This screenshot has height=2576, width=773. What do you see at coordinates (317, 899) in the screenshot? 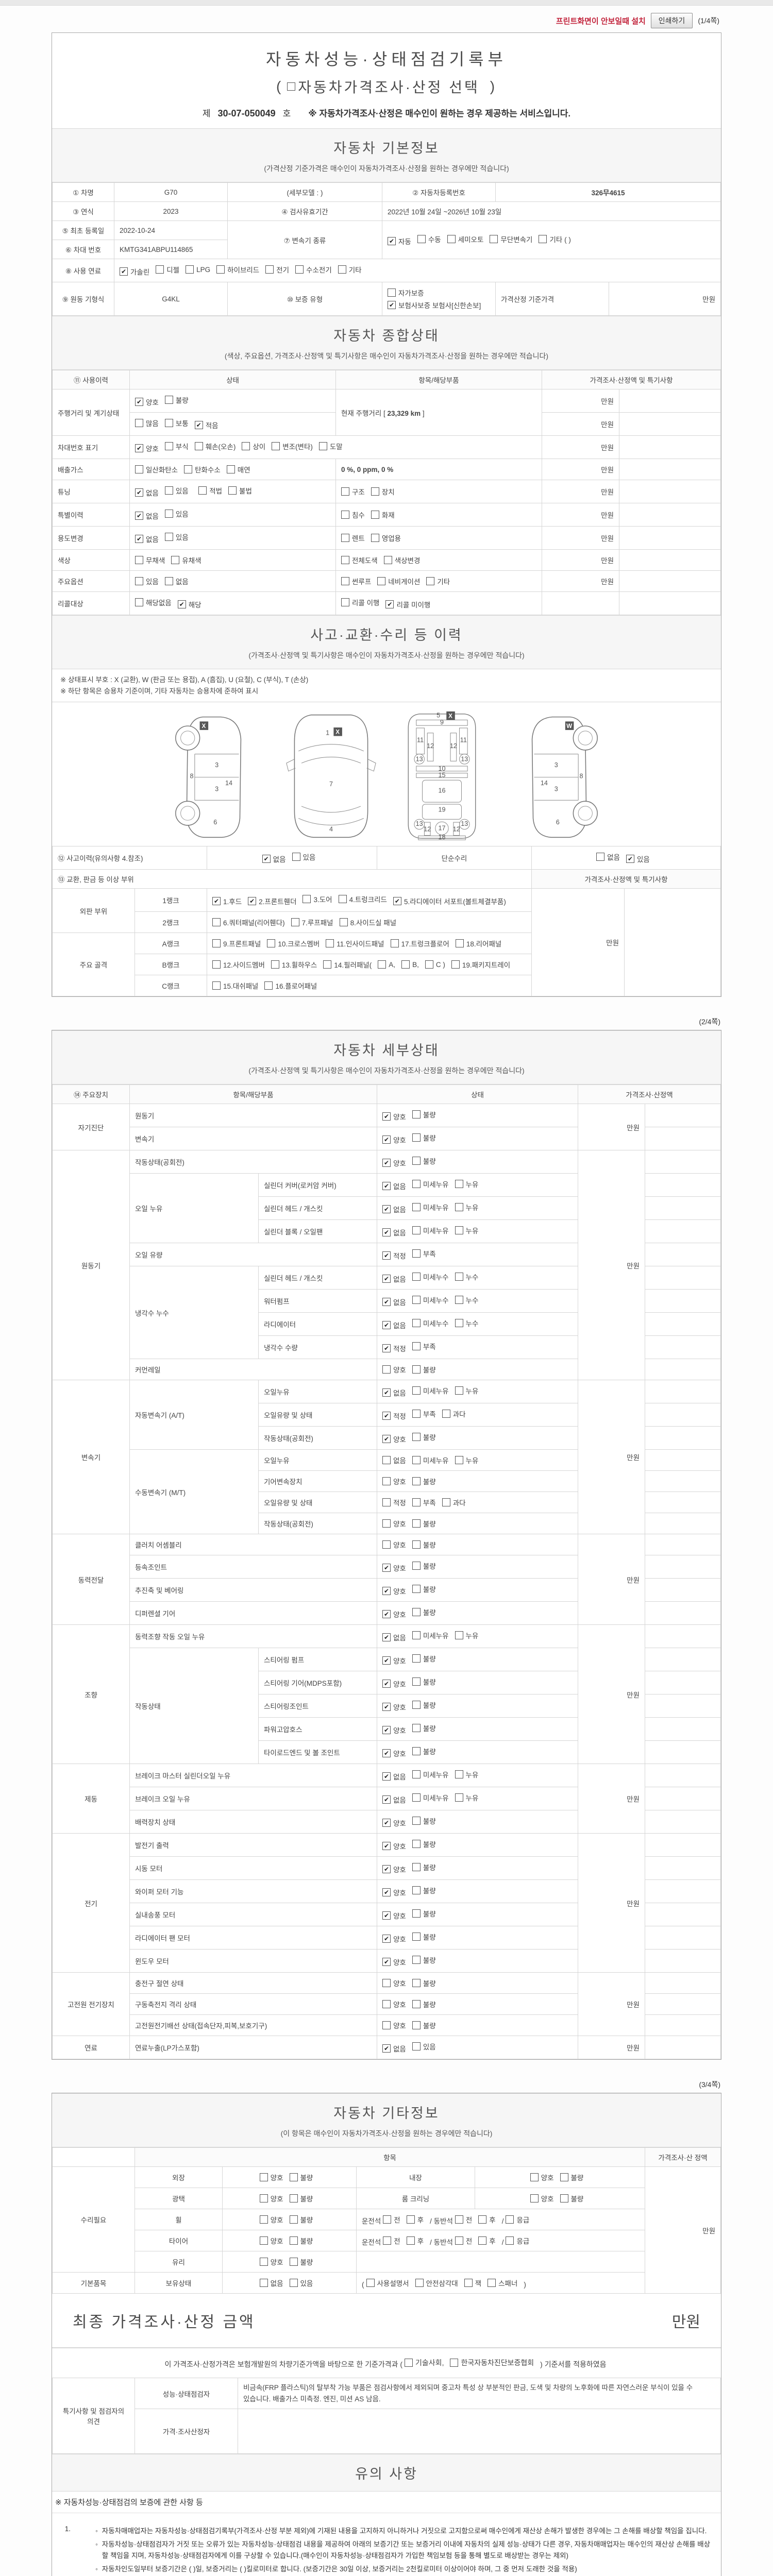
I see `checkbox: 3.도어` at bounding box center [317, 899].